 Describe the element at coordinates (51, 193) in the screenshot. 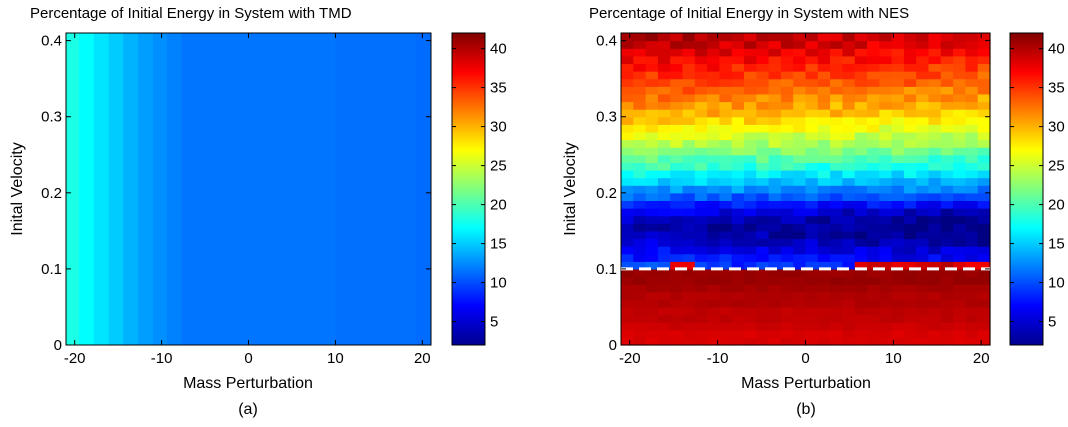

I see `y-tick-label: 0.2` at that location.